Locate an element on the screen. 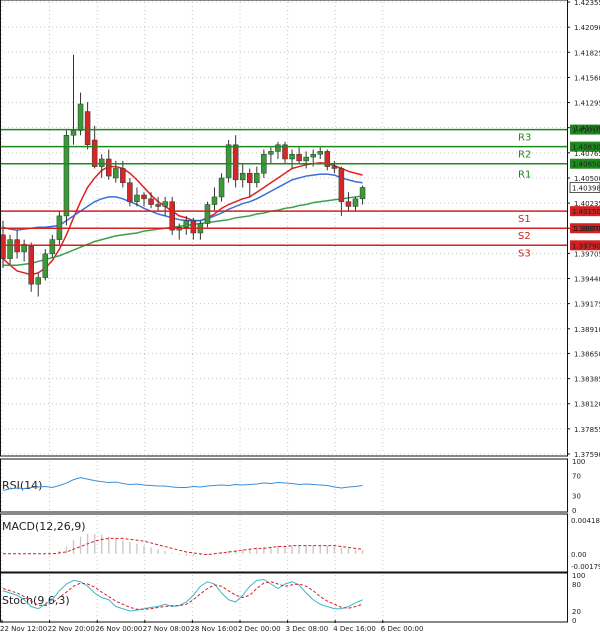 This screenshot has height=637, width=600. level-tag-r1 is located at coordinates (585, 163).